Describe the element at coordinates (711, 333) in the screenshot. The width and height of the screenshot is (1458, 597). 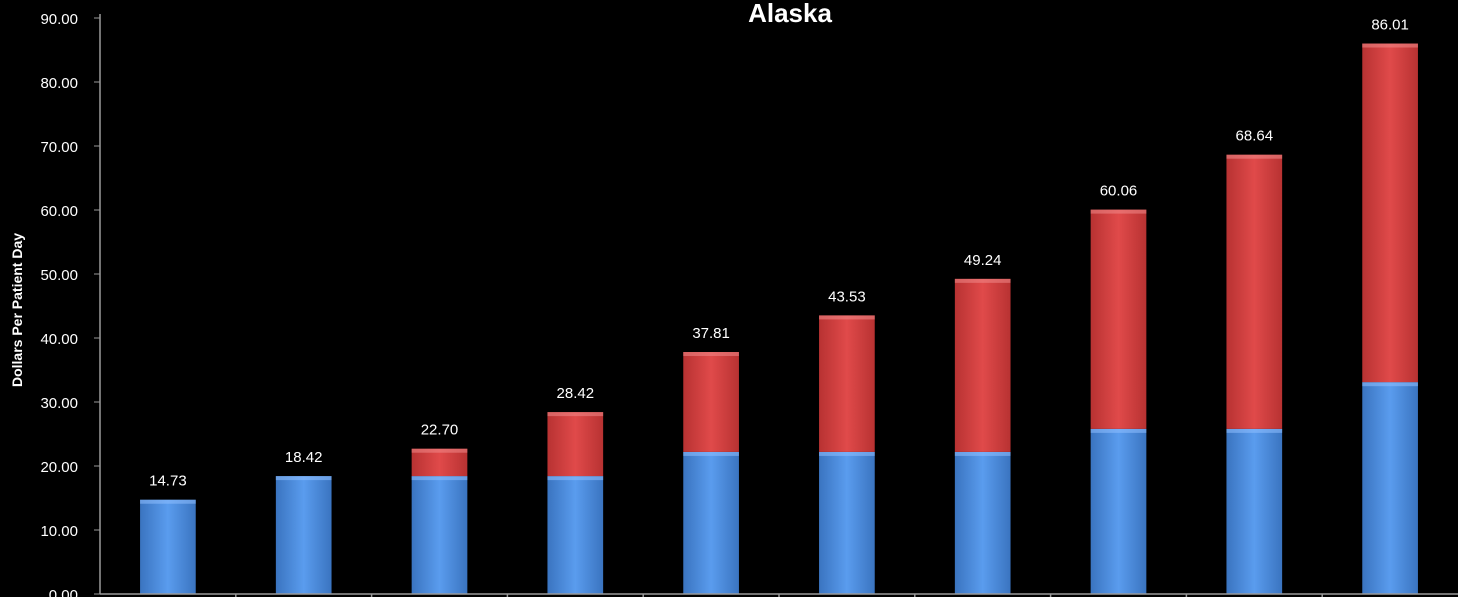
I see `data-label: 37.81` at that location.